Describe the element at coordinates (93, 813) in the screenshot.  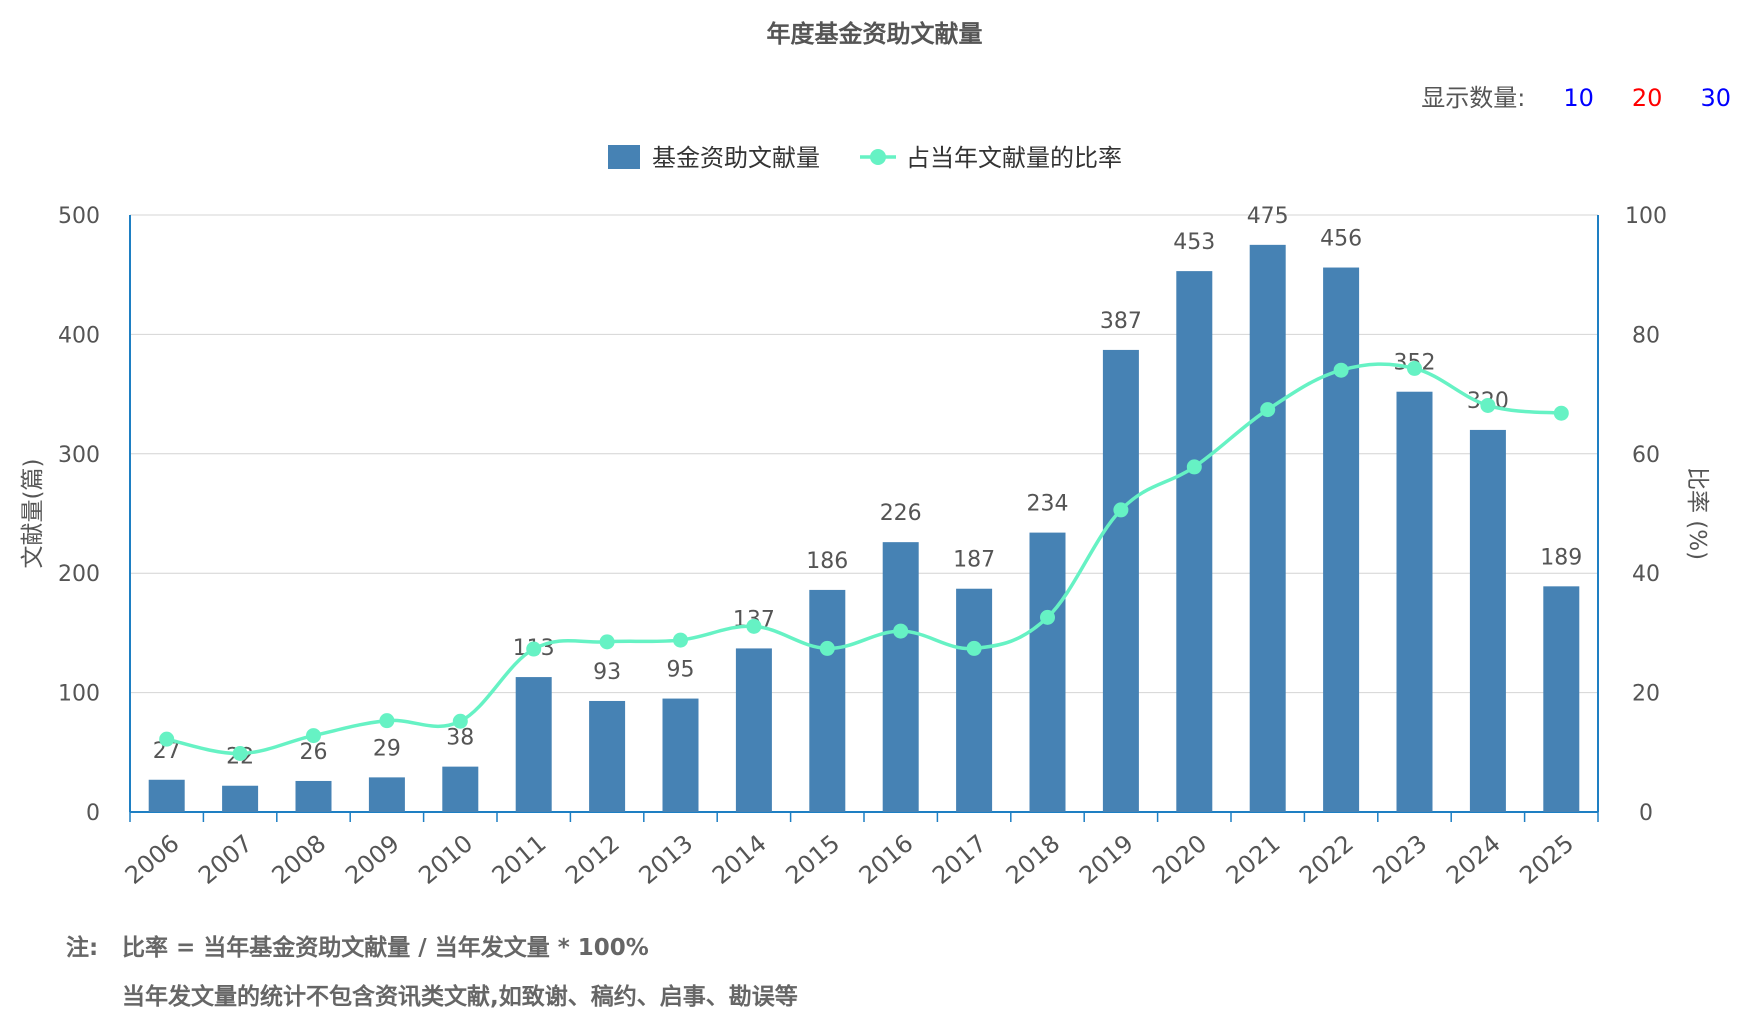
I see `y-tick-label: 0` at that location.